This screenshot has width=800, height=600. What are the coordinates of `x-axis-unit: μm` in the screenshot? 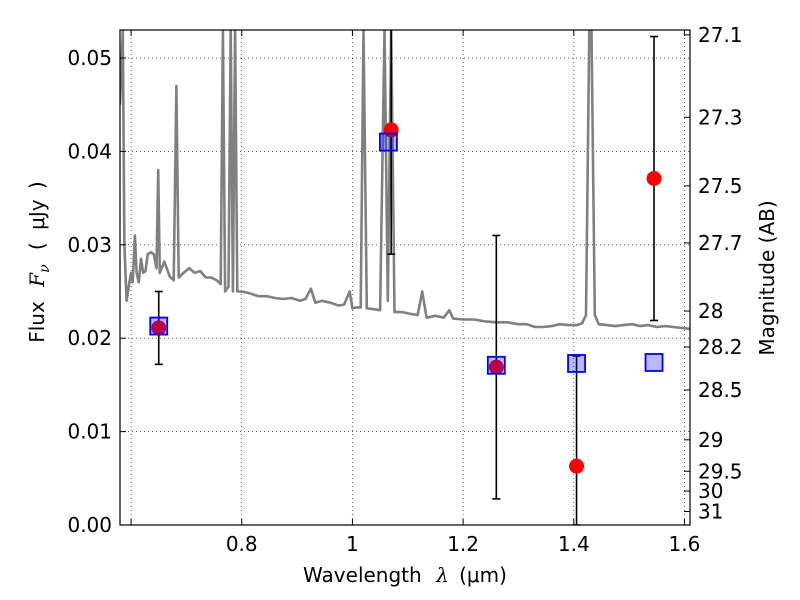 It's located at (483, 575).